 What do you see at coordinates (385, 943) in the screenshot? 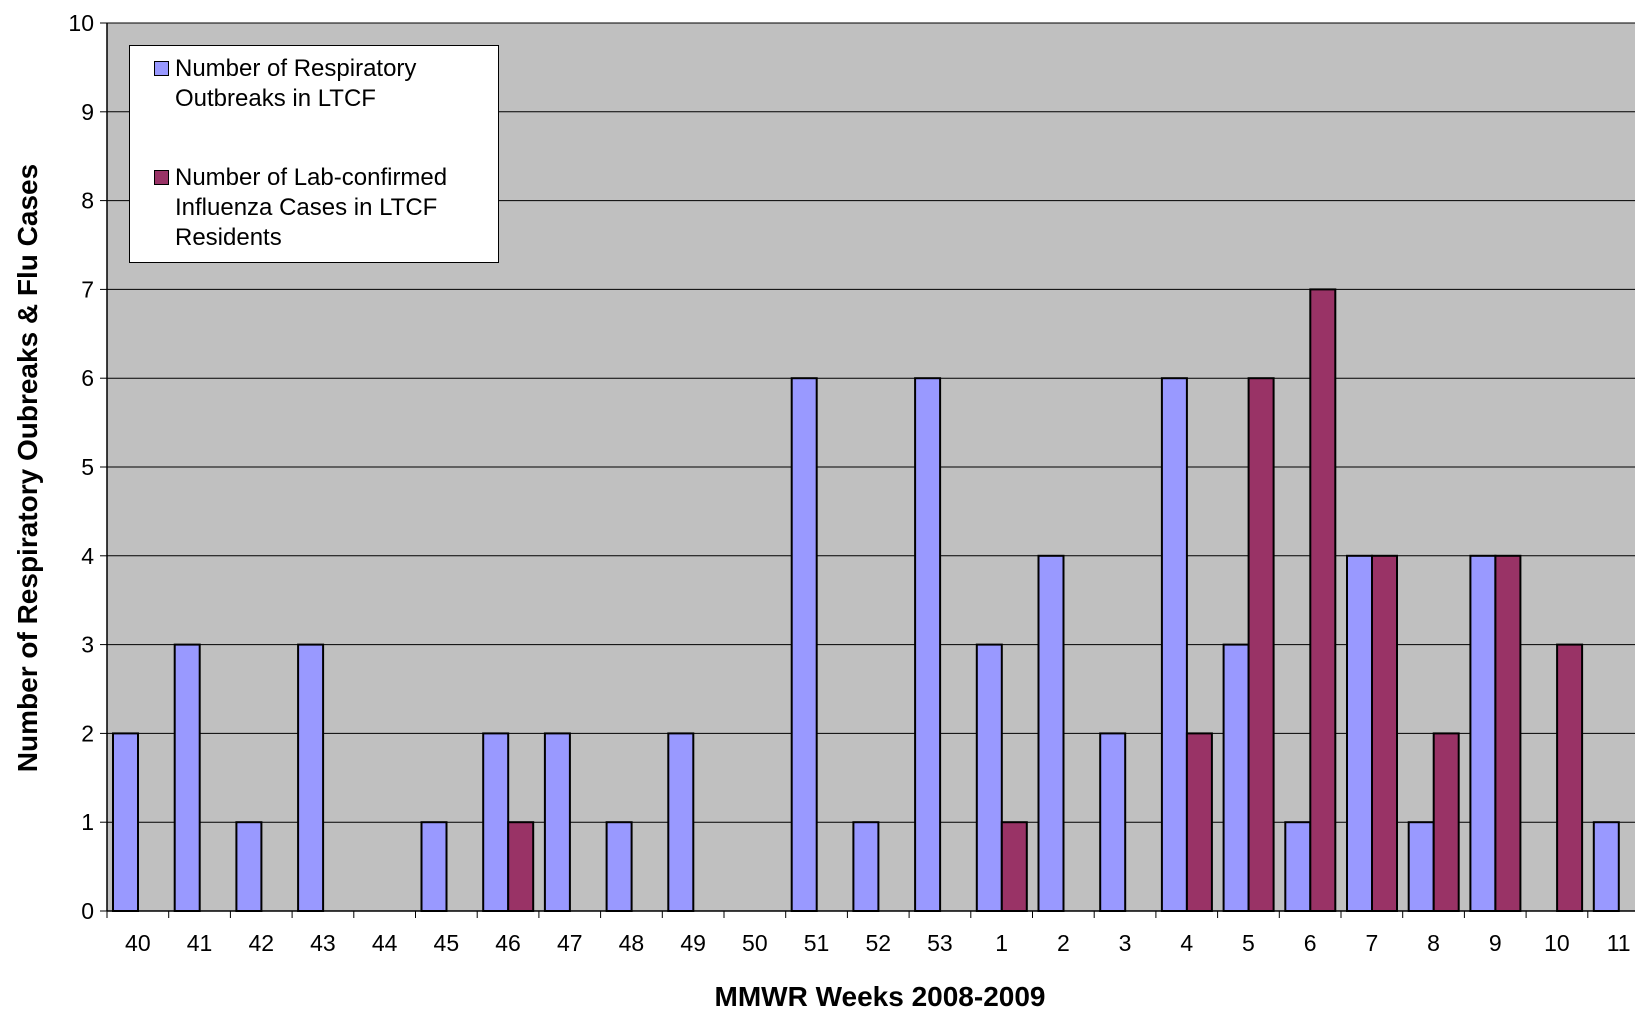
I see `x-tick-label: 44` at bounding box center [385, 943].